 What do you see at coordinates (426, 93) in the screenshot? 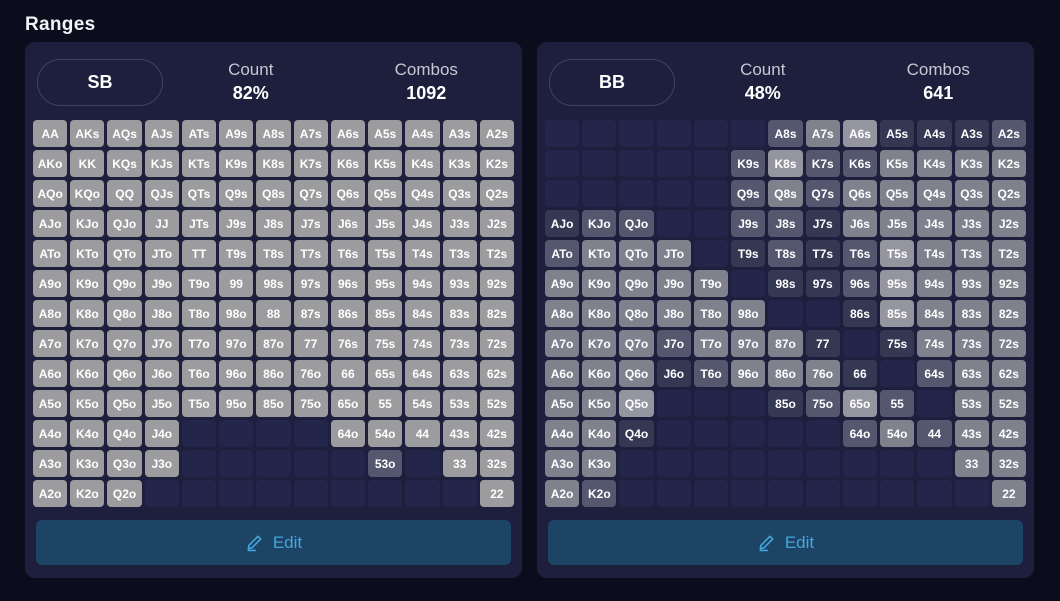
I see `combos-value: 1092` at bounding box center [426, 93].